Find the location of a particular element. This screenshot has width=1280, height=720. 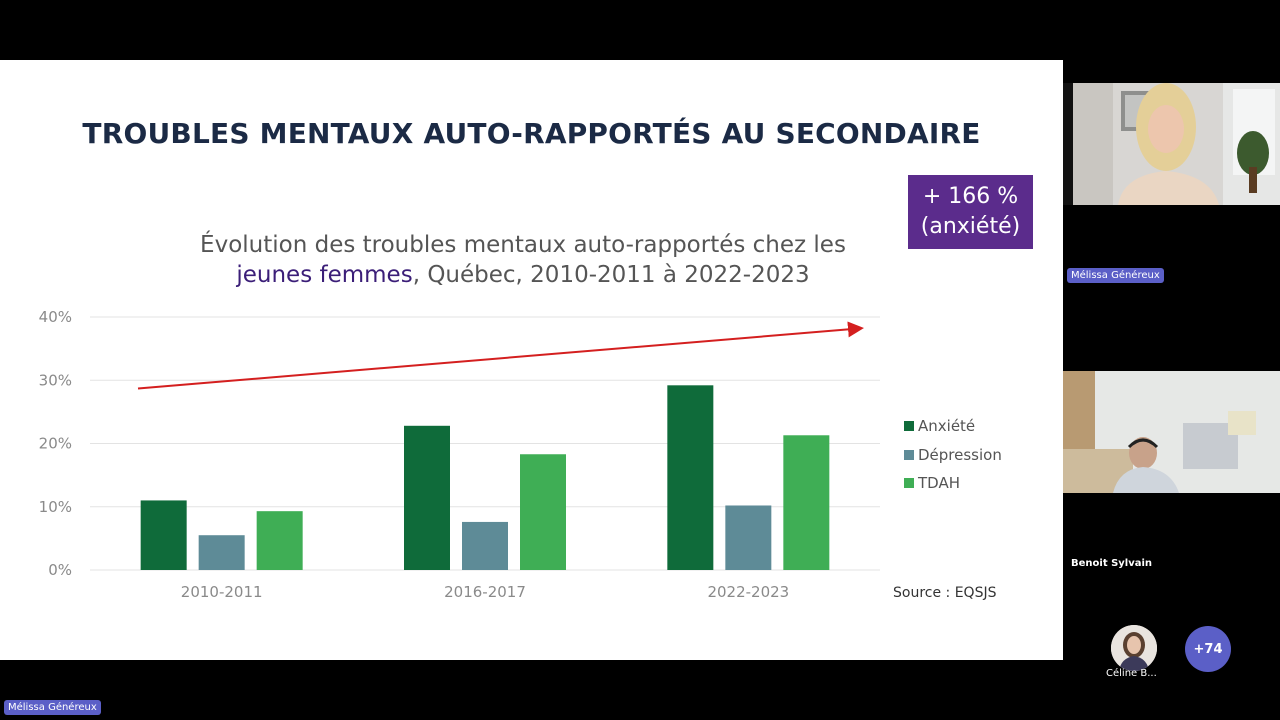

legend-swatch-tdah is located at coordinates (909, 483).